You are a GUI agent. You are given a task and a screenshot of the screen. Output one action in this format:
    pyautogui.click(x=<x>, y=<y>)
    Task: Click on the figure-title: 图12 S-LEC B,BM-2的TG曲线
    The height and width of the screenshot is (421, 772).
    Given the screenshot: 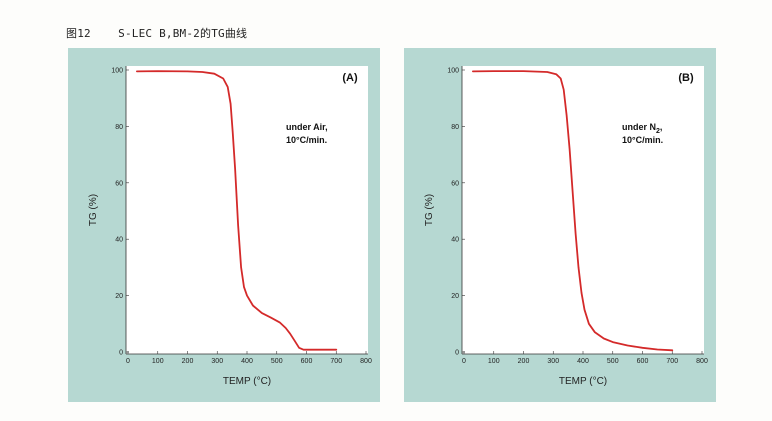 What is the action you would take?
    pyautogui.click(x=157, y=33)
    